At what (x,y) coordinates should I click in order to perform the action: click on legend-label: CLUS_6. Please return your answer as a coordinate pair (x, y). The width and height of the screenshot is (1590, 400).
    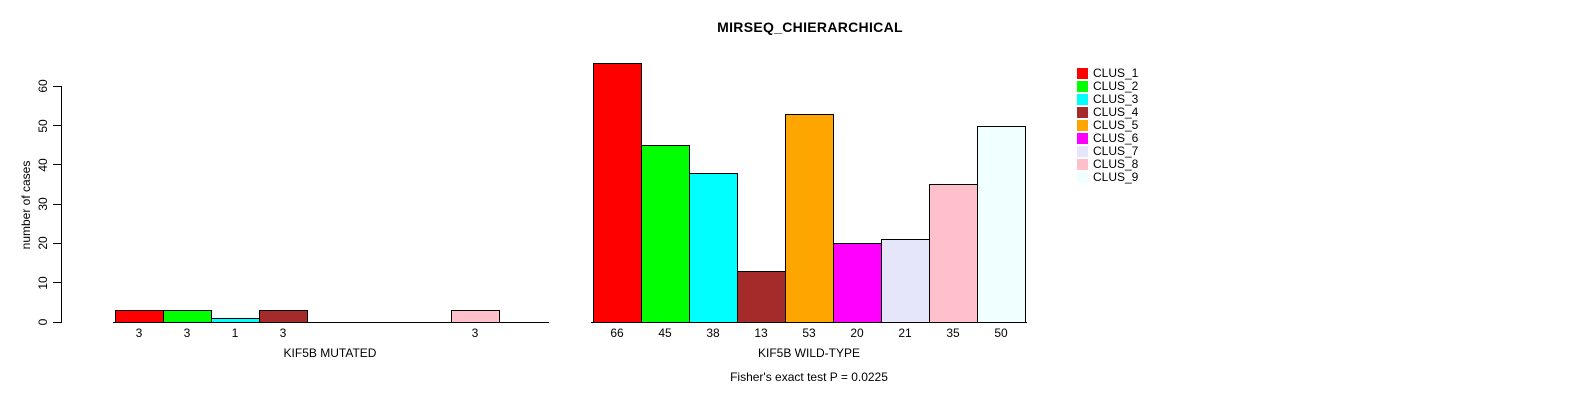
    Looking at the image, I should click on (1116, 138).